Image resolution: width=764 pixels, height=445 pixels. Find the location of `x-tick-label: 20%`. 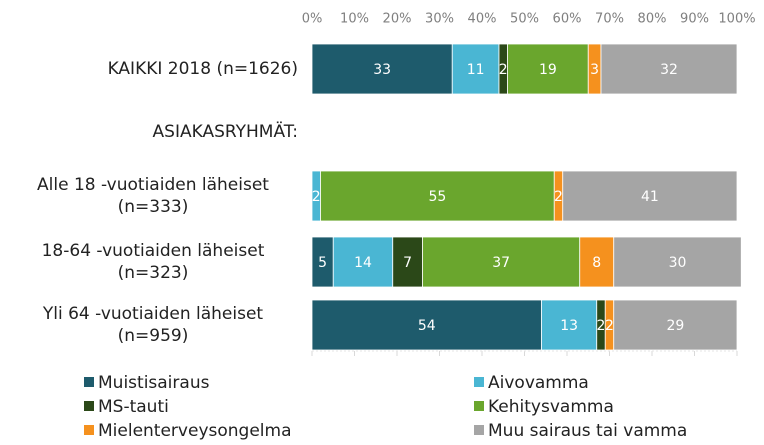

x-tick-label: 20% is located at coordinates (397, 19).